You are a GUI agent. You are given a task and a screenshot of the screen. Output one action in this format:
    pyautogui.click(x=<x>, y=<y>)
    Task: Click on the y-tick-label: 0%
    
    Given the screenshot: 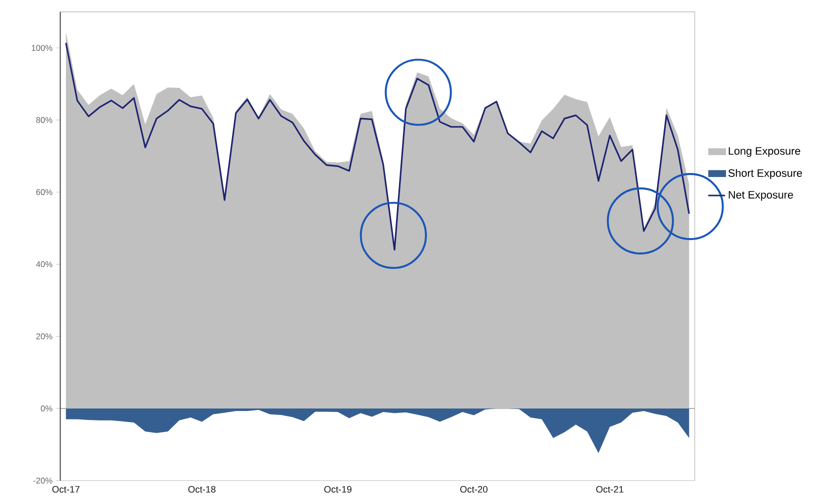 What is the action you would take?
    pyautogui.click(x=46, y=408)
    